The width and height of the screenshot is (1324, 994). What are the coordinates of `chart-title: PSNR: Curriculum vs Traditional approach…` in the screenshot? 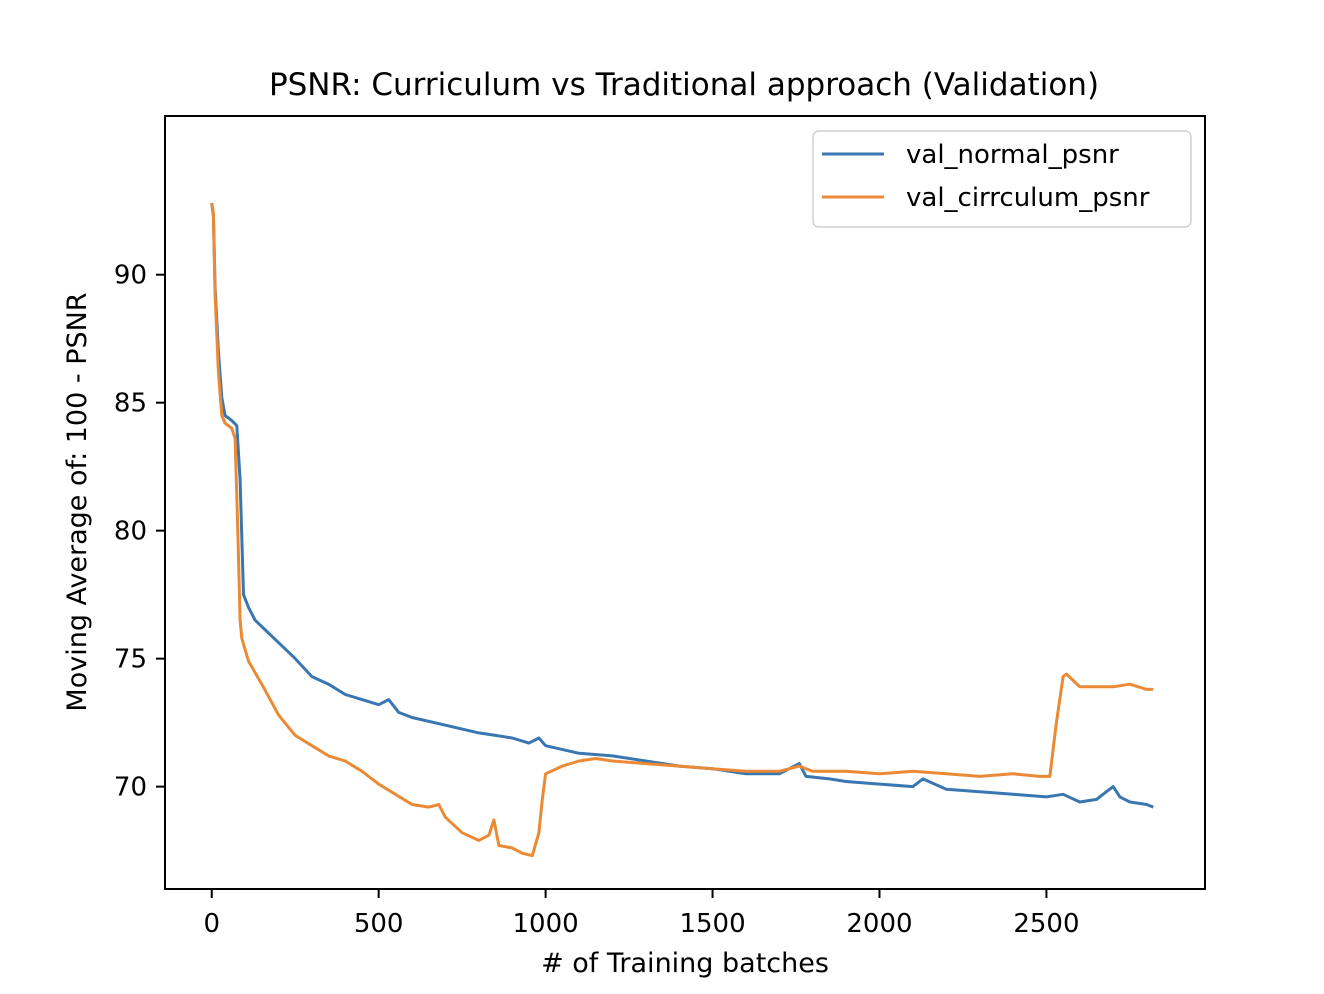 It's located at (684, 85).